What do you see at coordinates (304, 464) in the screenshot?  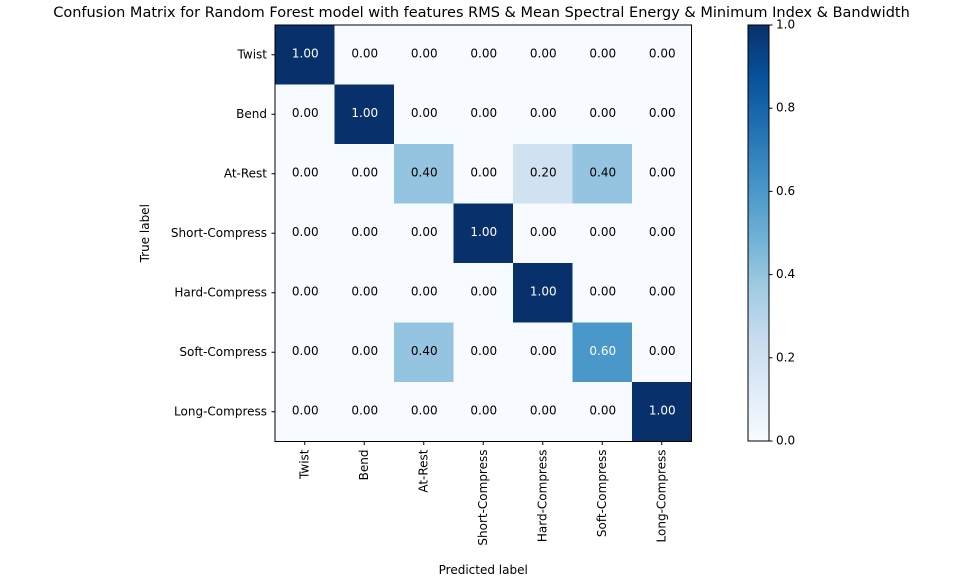 I see `x-tick-label: Twist` at bounding box center [304, 464].